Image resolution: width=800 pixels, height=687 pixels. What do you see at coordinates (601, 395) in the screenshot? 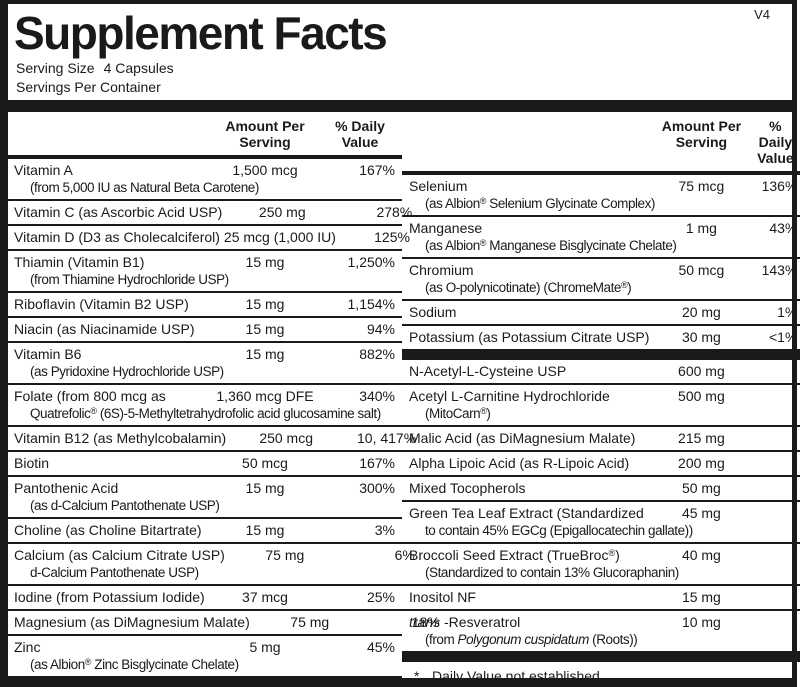
I see `row-main-line: Acetyl L-Carnitine Hydrochloride 500 mg *` at bounding box center [601, 395].